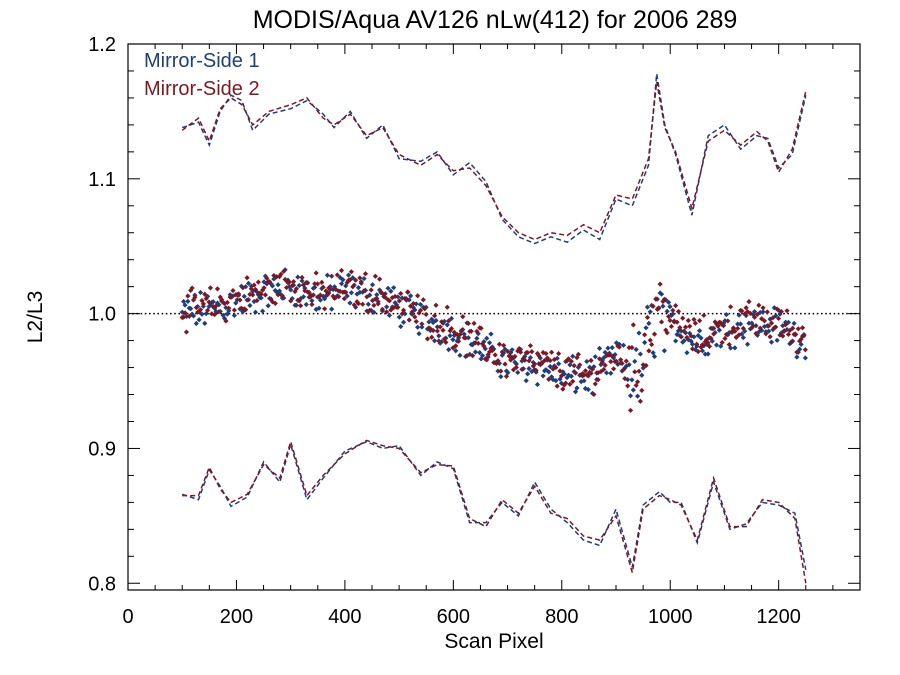 This screenshot has width=900, height=675. I want to click on x-tick-label: 800, so click(561, 617).